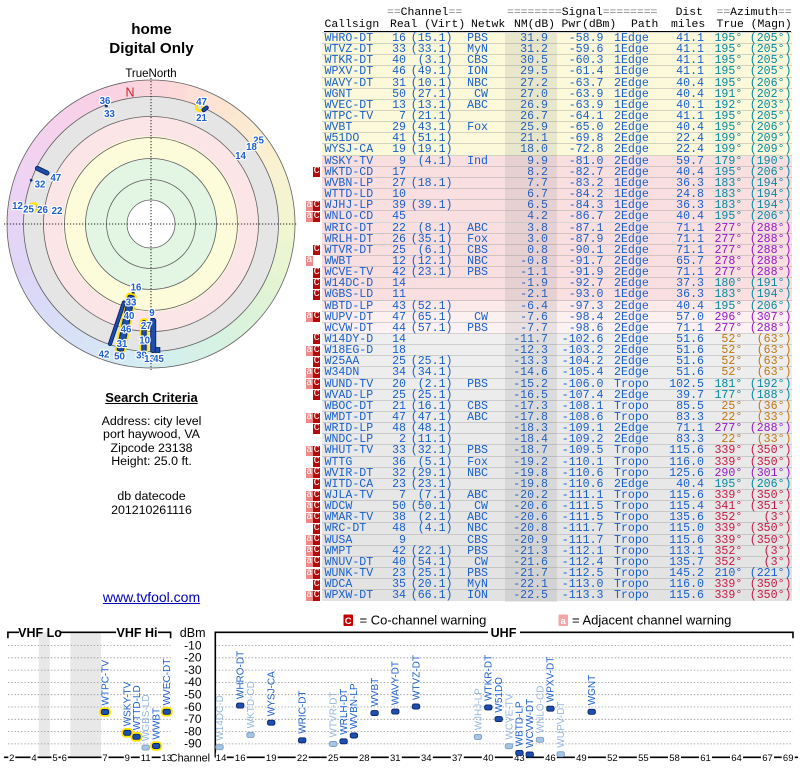 Image resolution: width=800 pixels, height=768 pixels. I want to click on svg-text: WHRO-DT, so click(241, 675).